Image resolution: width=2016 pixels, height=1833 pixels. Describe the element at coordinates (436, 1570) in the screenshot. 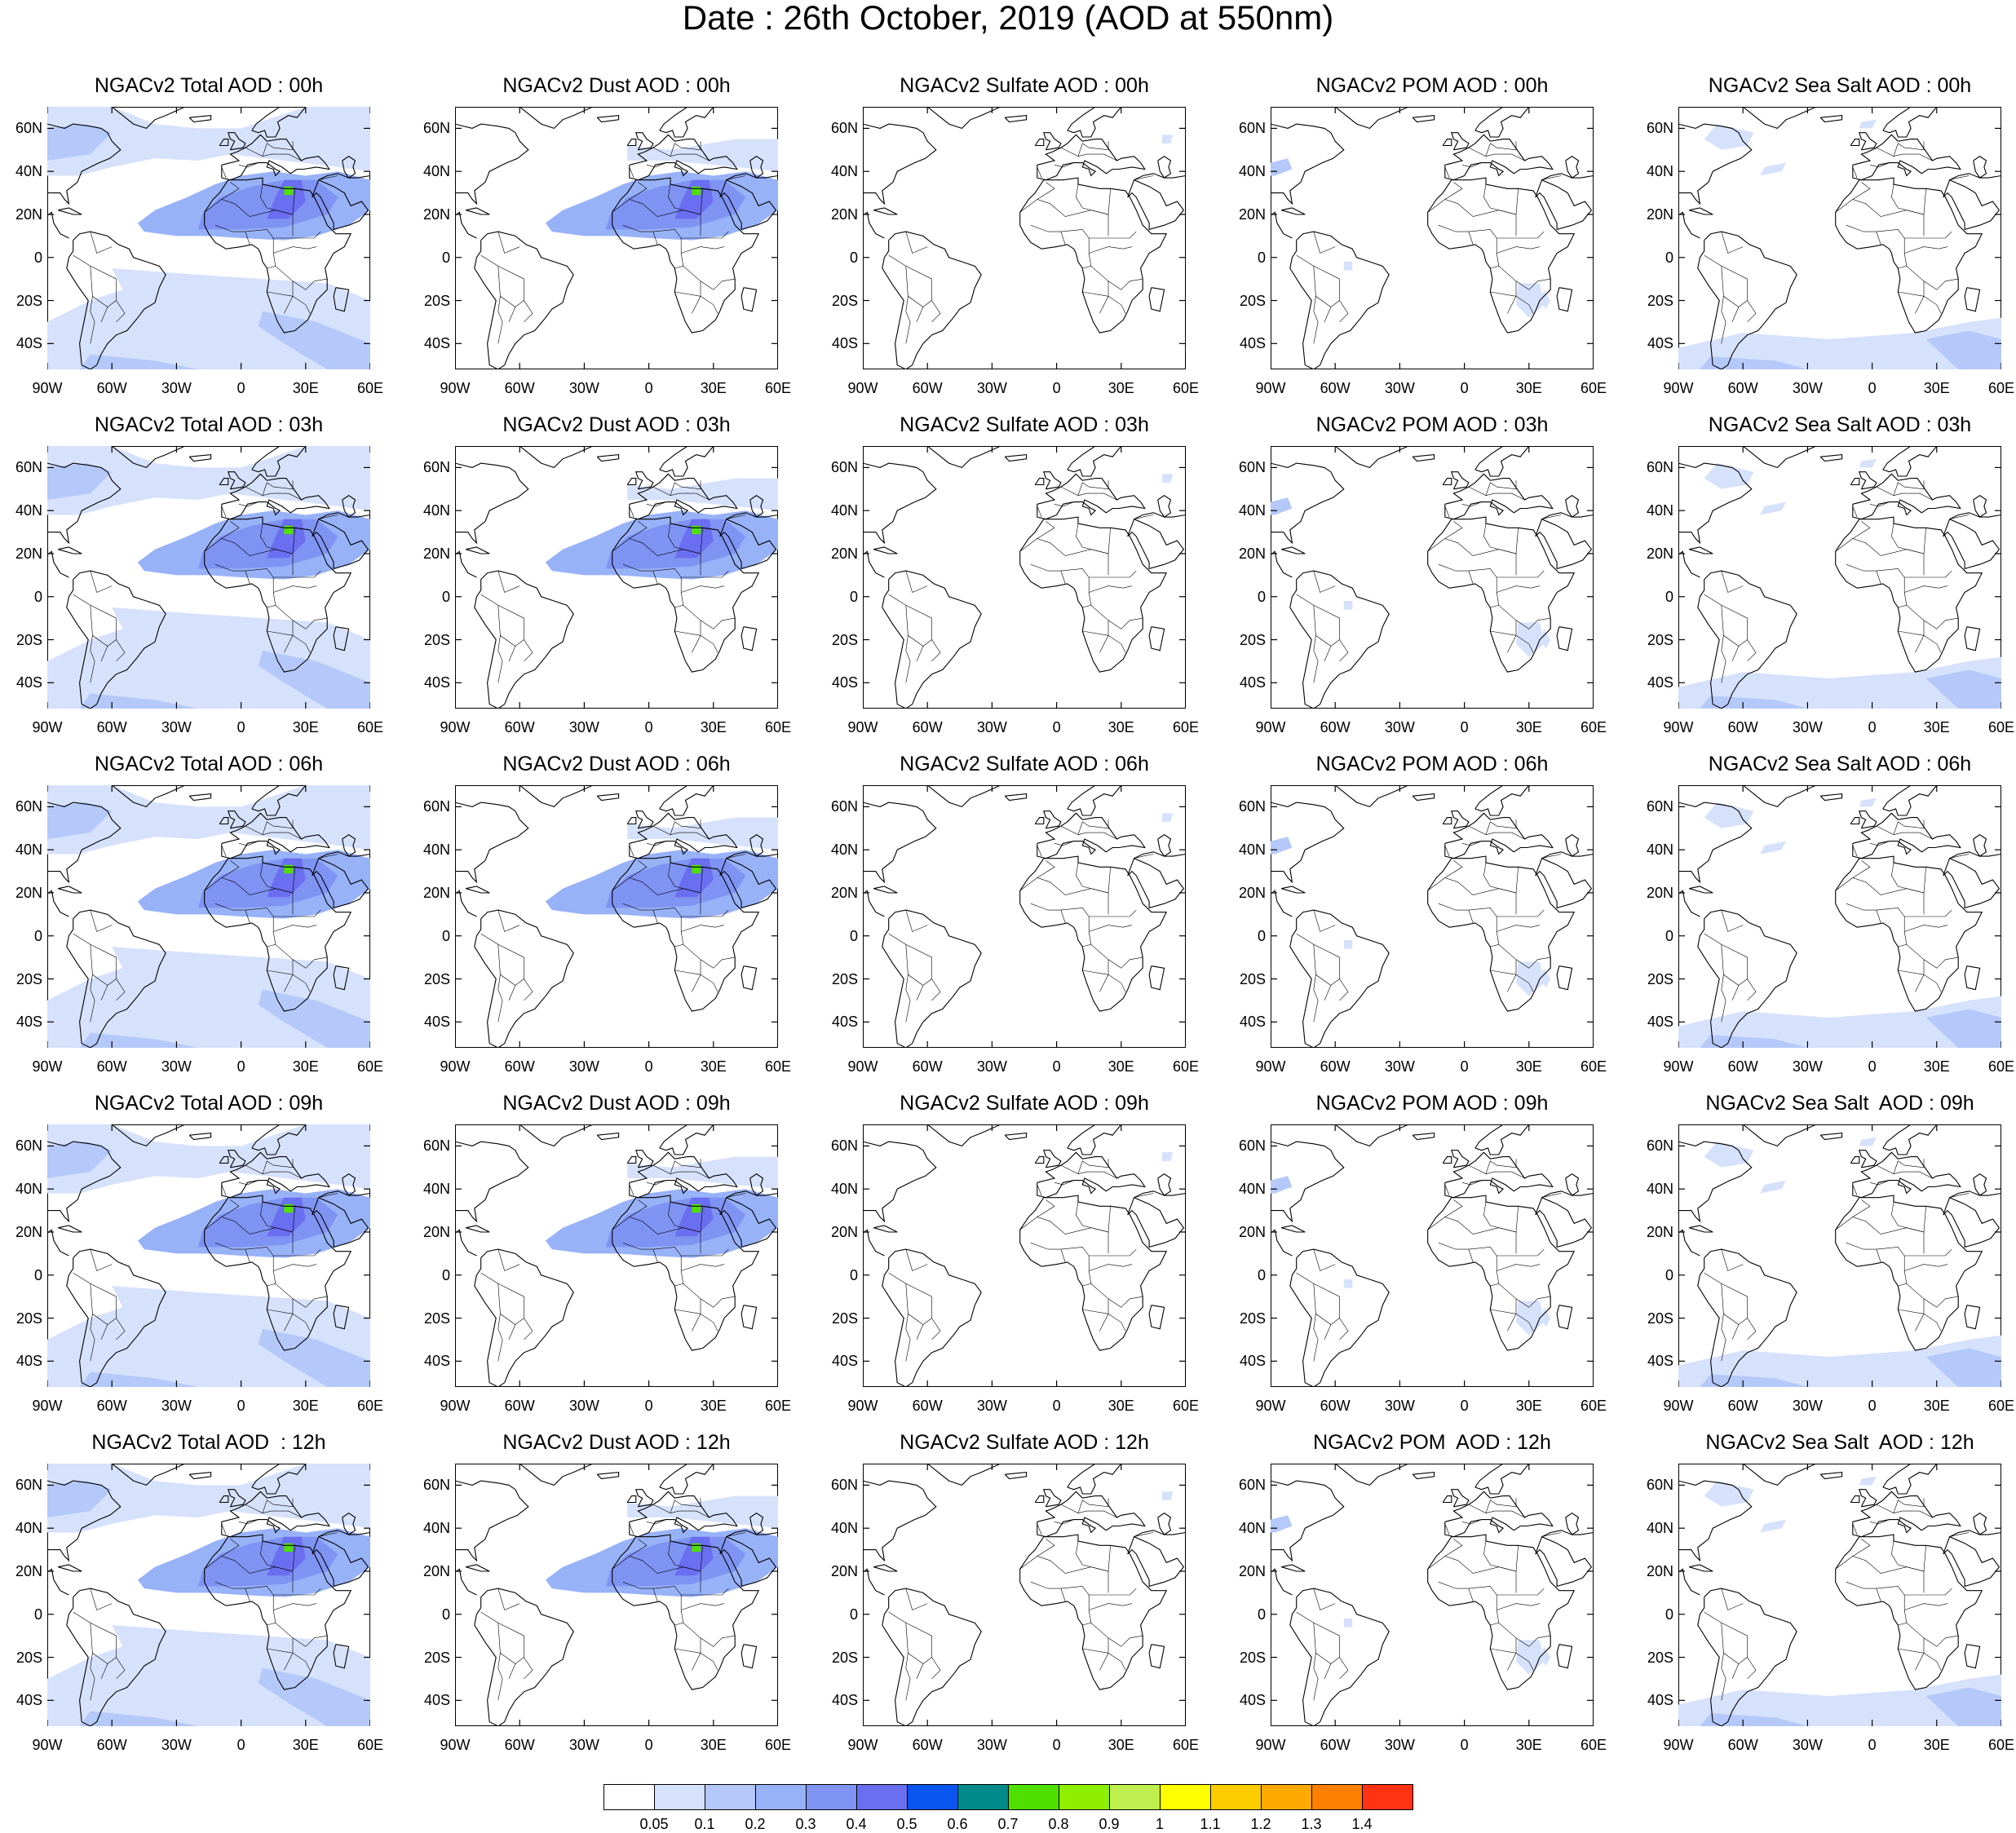

I see `lat-label: 20N` at that location.